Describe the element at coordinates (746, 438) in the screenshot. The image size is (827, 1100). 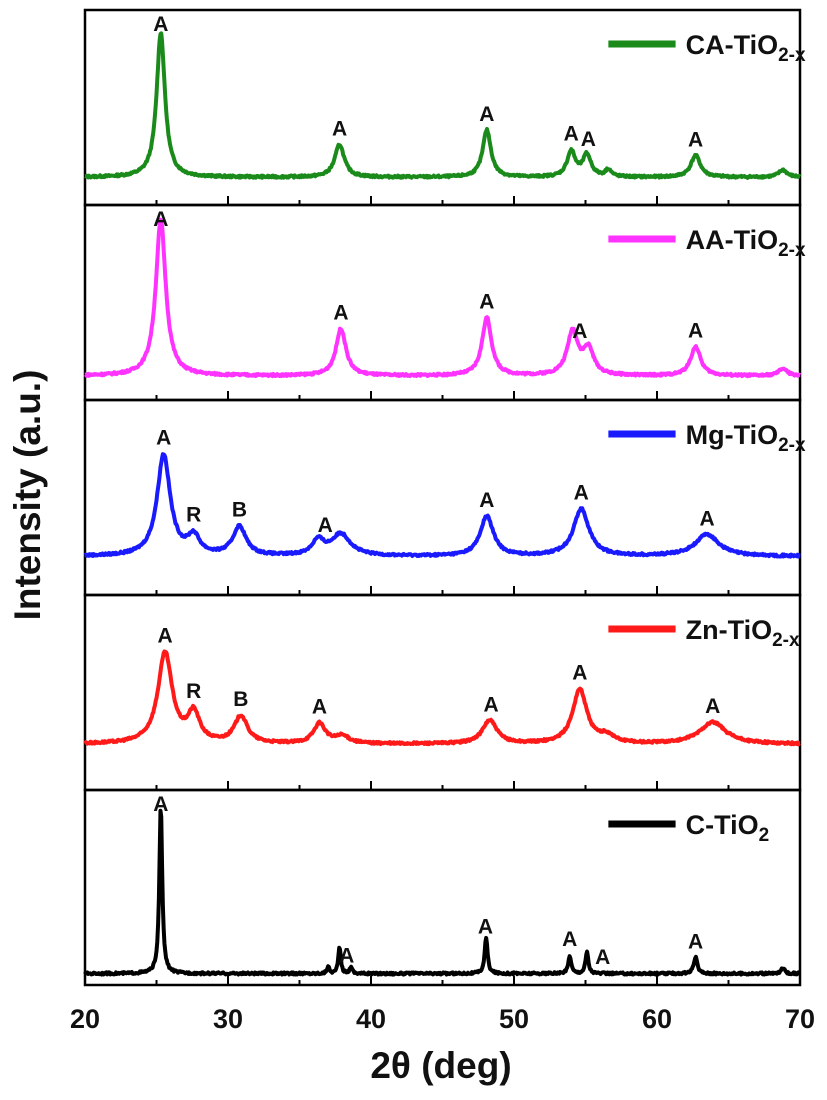
I see `legend-label: Mg-TiO2-x` at that location.